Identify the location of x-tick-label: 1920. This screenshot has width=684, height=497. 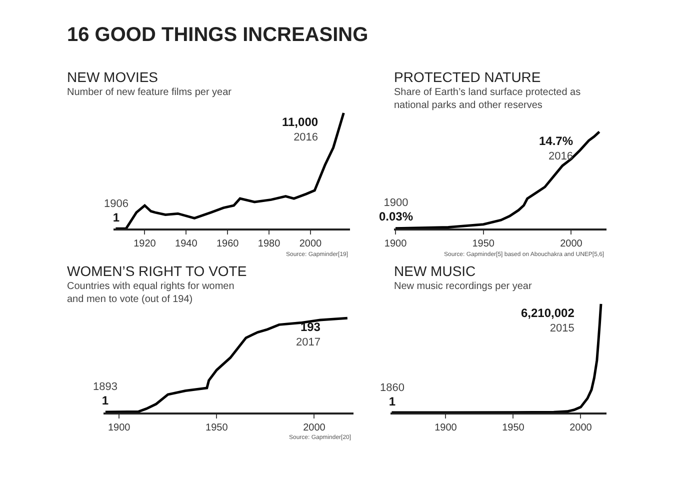
(145, 244).